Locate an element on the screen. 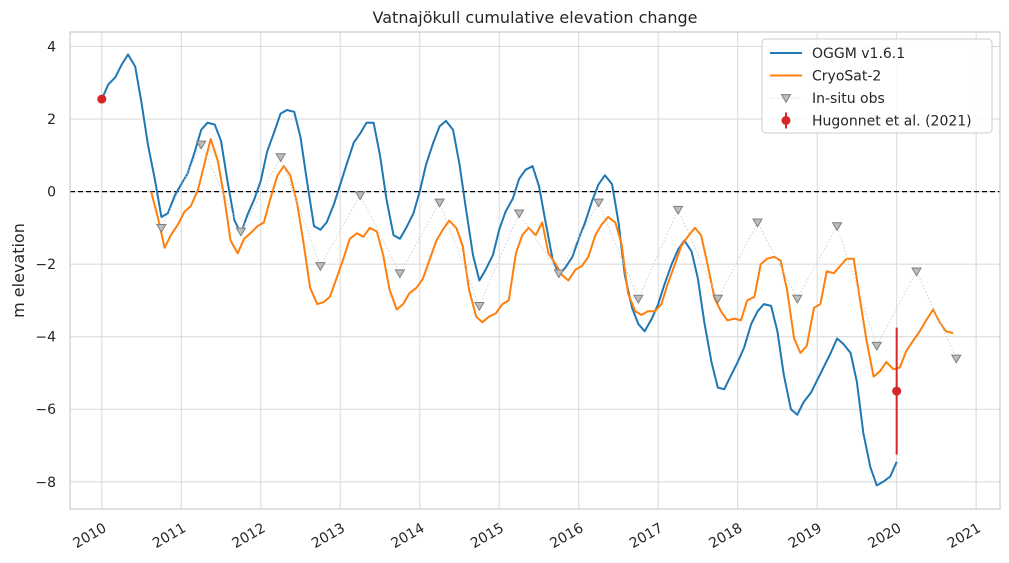 This screenshot has height=563, width=1009. y-tick-label: −4 is located at coordinates (45, 338).